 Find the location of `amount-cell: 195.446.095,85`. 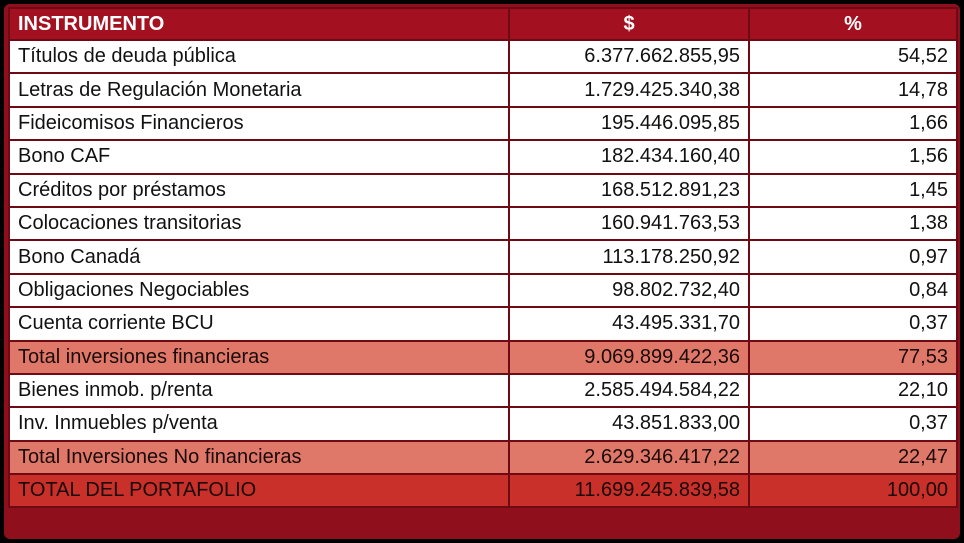

amount-cell: 195.446.095,85 is located at coordinates (629, 123).